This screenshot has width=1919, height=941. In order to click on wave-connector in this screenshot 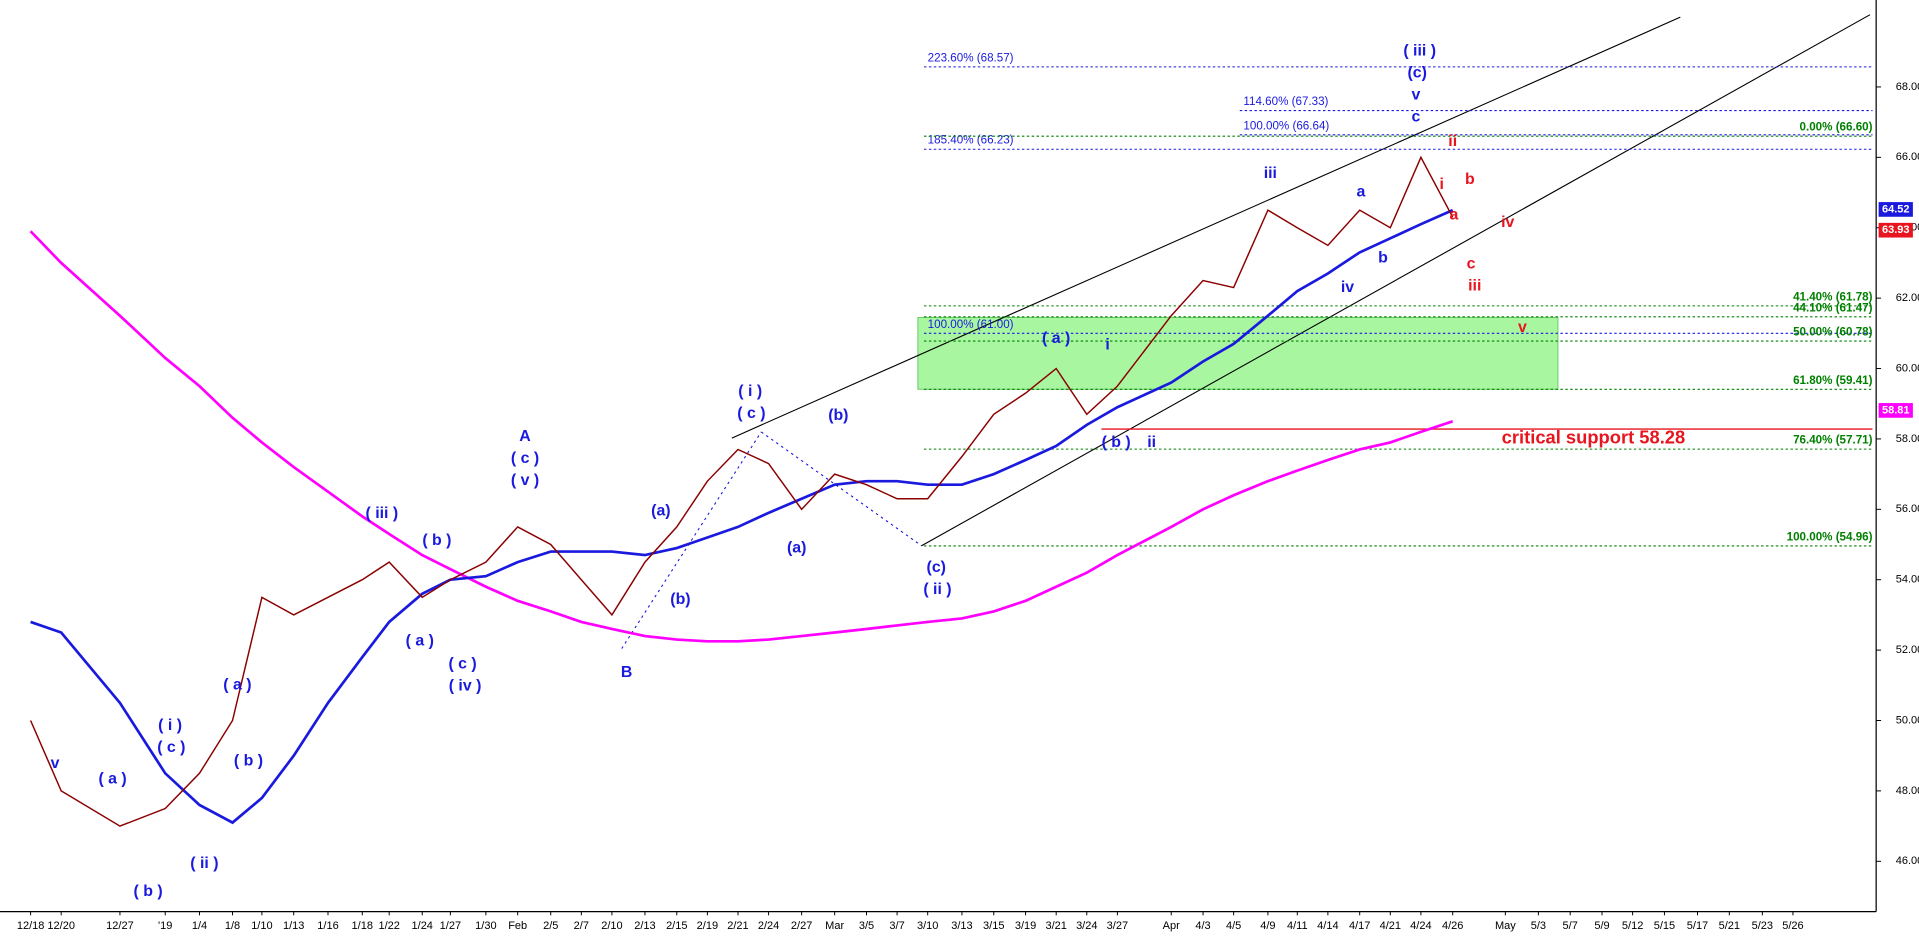, I will do `click(691, 540)`.